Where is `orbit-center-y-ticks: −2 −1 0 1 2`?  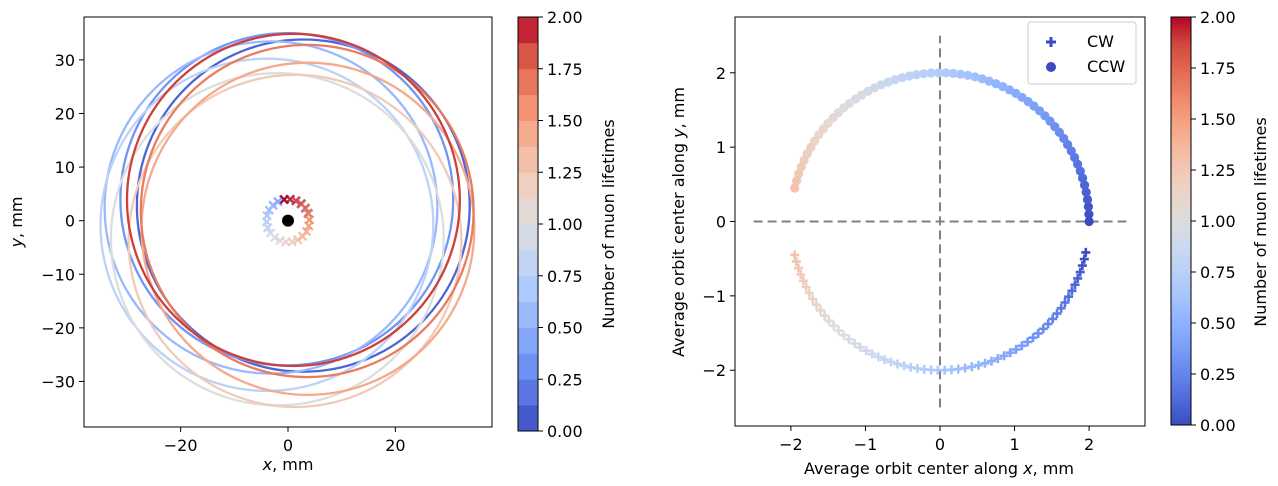 orbit-center-y-ticks: −2 −1 0 1 2 is located at coordinates (718, 222).